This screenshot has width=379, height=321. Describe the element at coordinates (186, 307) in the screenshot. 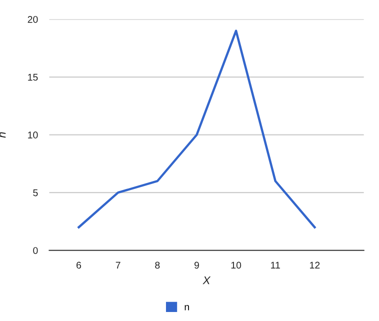

I see `legend-label: n` at that location.